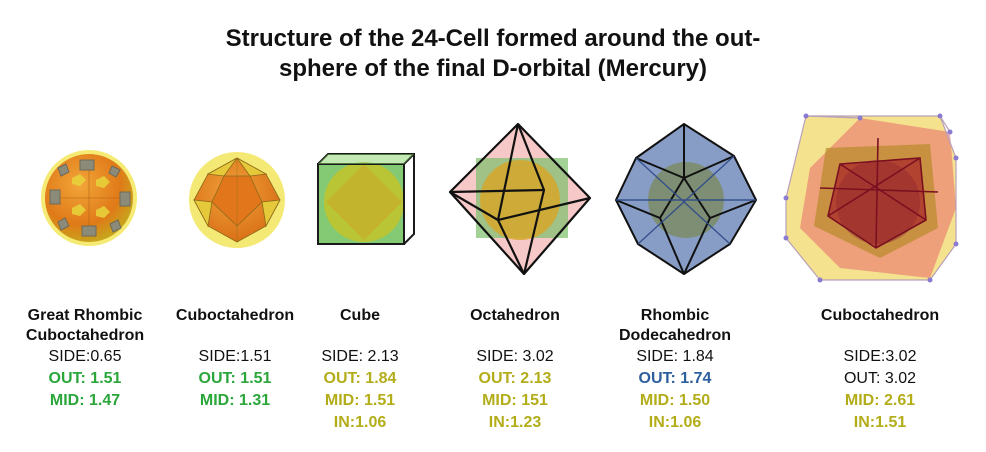  I want to click on stat-in: IN:1.51, so click(880, 422).